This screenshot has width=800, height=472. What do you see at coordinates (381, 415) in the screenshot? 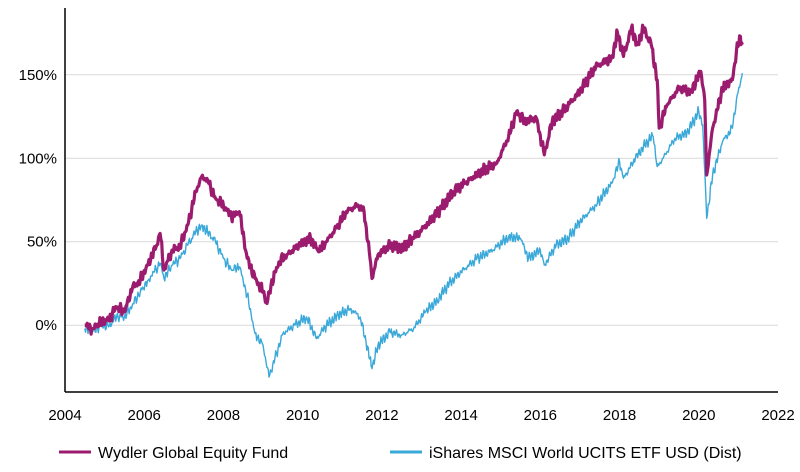
I see `x-tick-label-4: 2012` at bounding box center [381, 415].